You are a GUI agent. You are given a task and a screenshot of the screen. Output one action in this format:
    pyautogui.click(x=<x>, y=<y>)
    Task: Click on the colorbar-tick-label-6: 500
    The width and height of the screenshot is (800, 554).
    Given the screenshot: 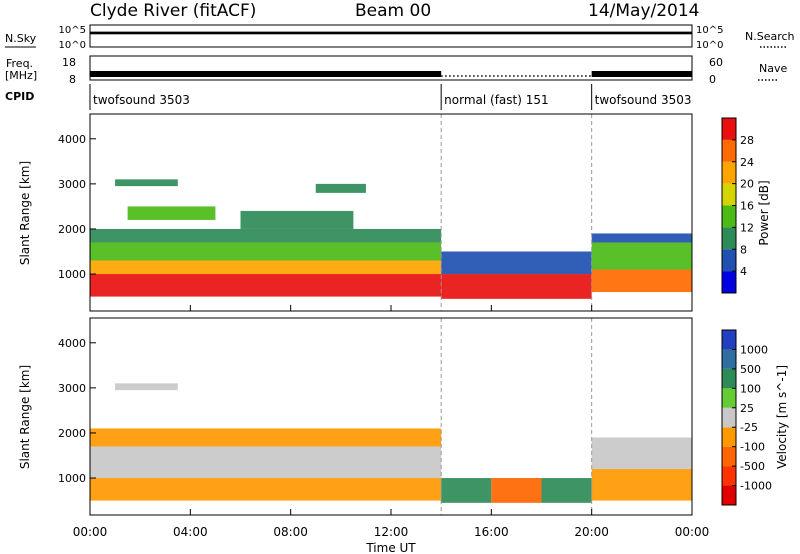 What is the action you would take?
    pyautogui.click(x=750, y=369)
    